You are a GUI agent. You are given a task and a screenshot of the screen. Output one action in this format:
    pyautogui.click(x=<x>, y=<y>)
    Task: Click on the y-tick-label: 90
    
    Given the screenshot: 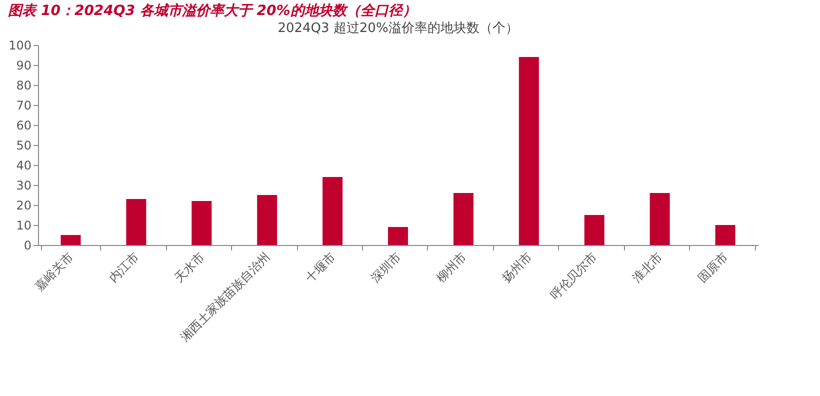 What is the action you would take?
    pyautogui.click(x=24, y=65)
    